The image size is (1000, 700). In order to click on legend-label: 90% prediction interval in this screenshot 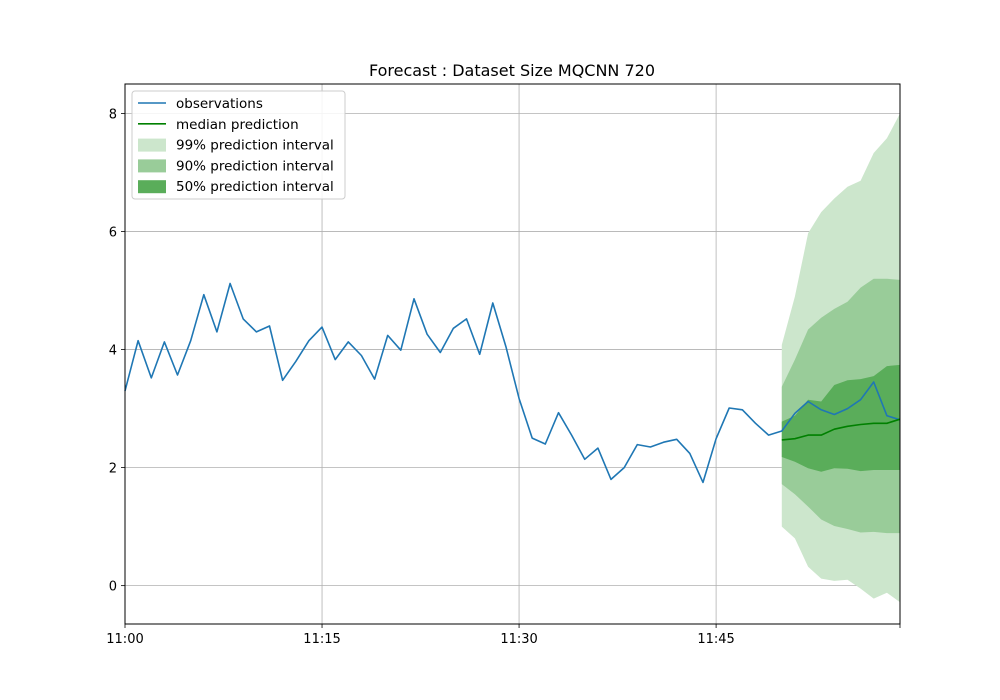, I will do `click(255, 166)`.